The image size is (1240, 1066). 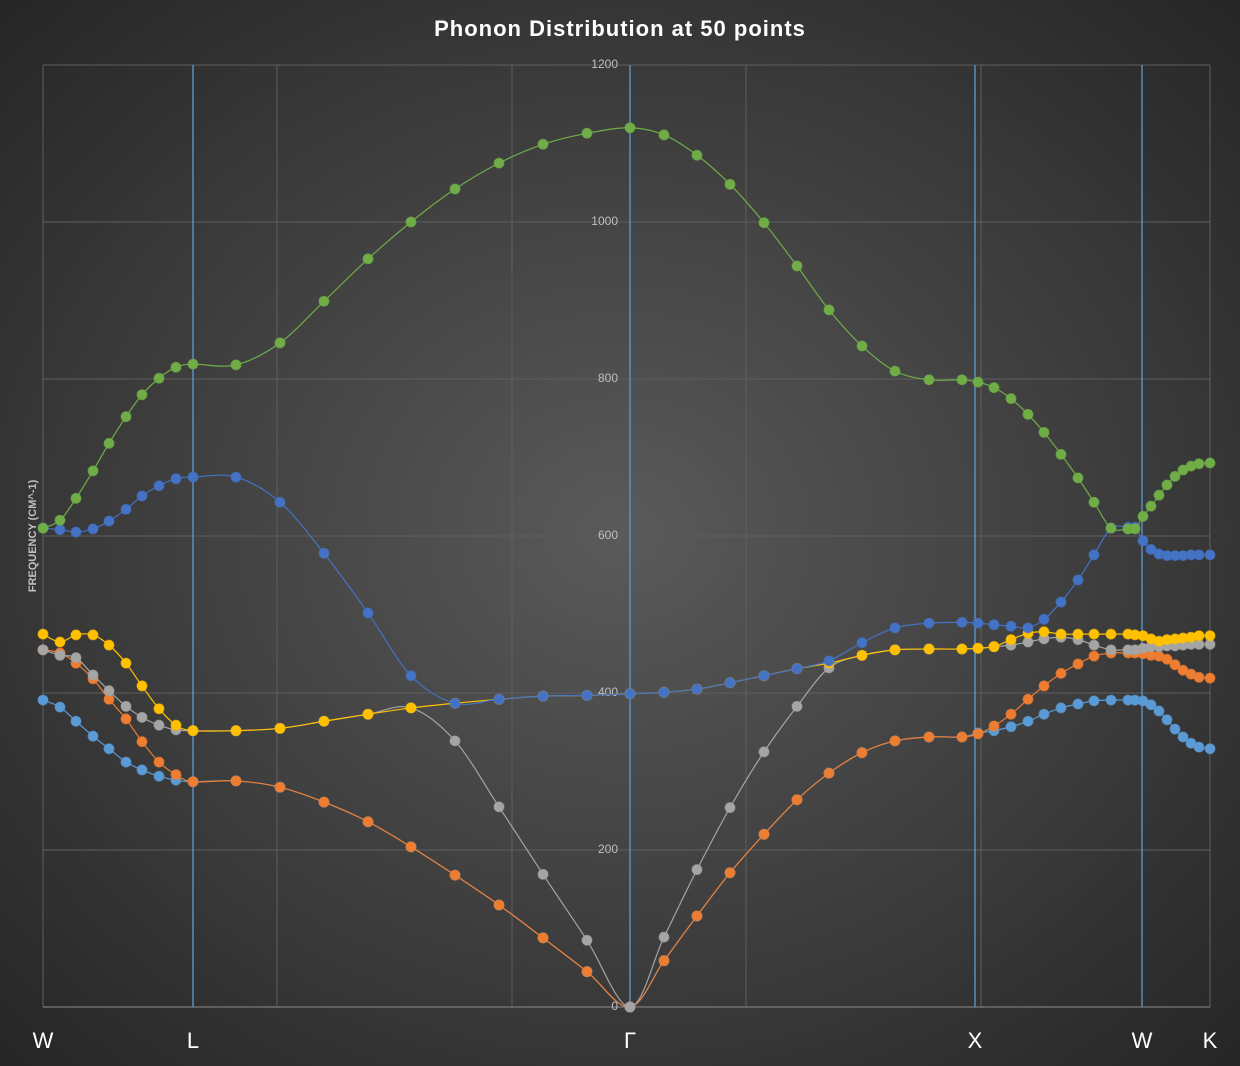 I want to click on symmetry-label: X, so click(x=975, y=1040).